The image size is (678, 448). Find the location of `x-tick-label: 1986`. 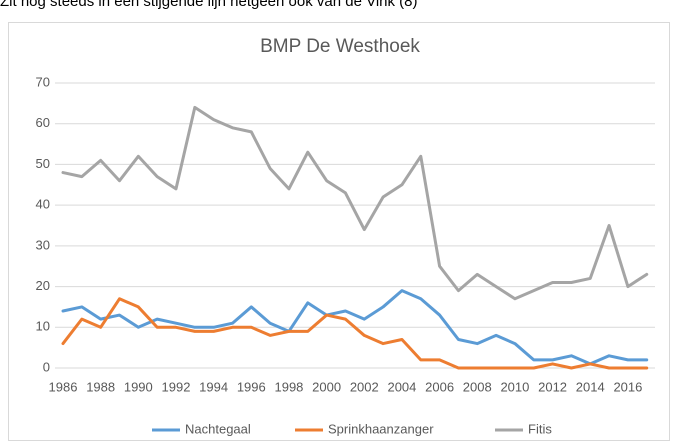

x-tick-label: 1986 is located at coordinates (63, 386).